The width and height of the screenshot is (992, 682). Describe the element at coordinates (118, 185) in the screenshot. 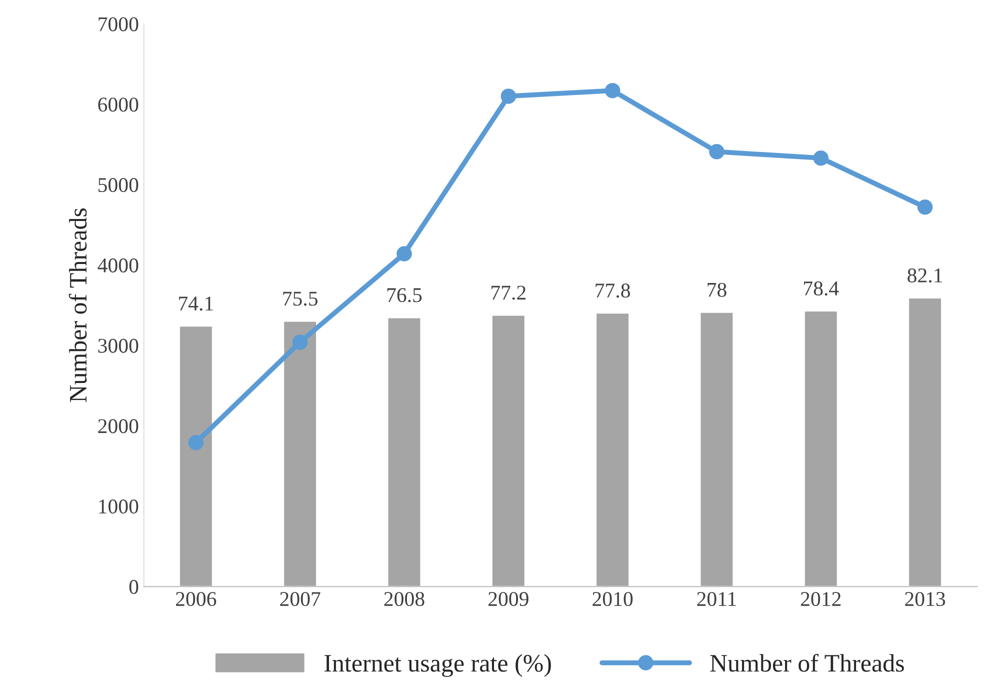

I see `y-tick-label: 5000` at that location.